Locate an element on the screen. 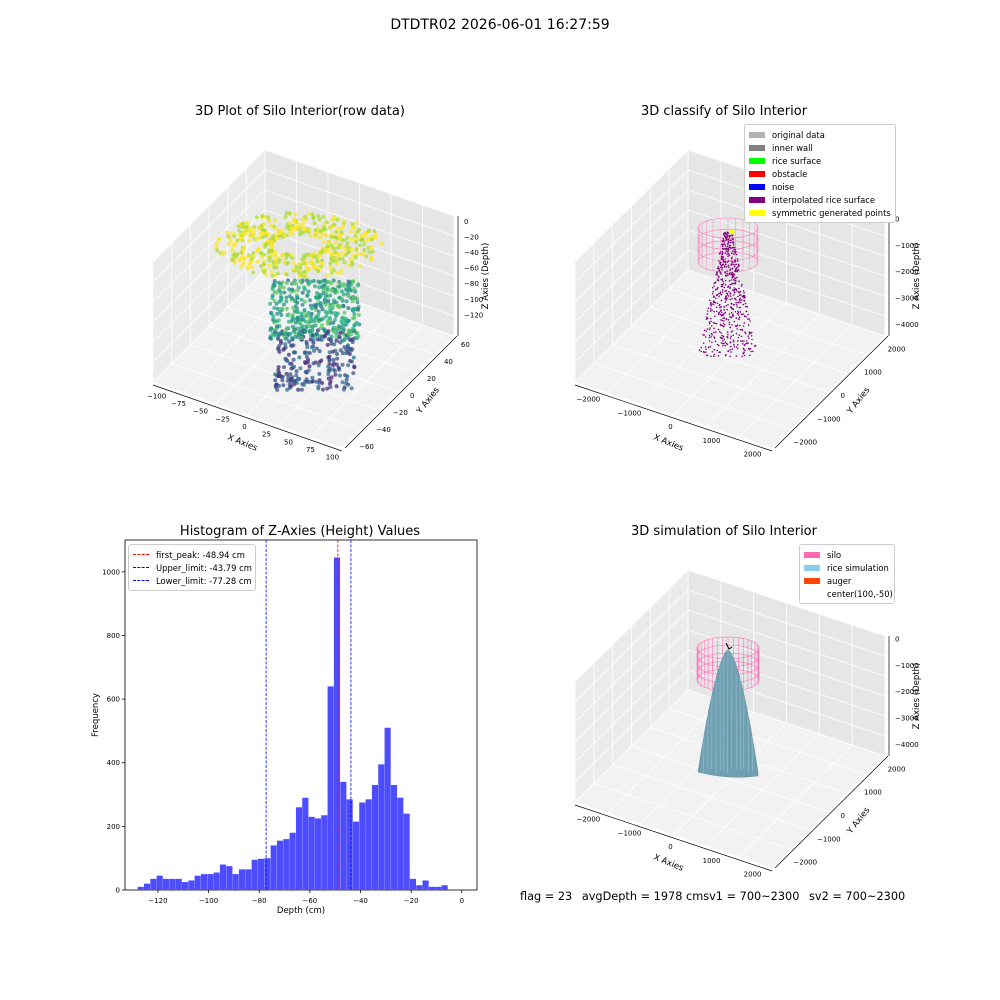 This screenshot has height=1000, width=1000. p1-z-tick-label: −60 is located at coordinates (471, 269).